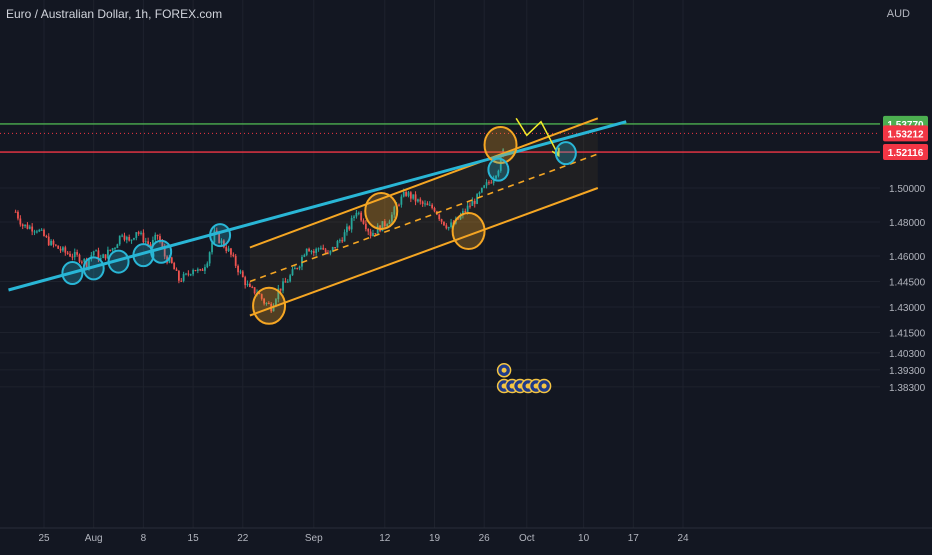  Describe the element at coordinates (435, 538) in the screenshot. I see `time-tick-label: 19` at that location.